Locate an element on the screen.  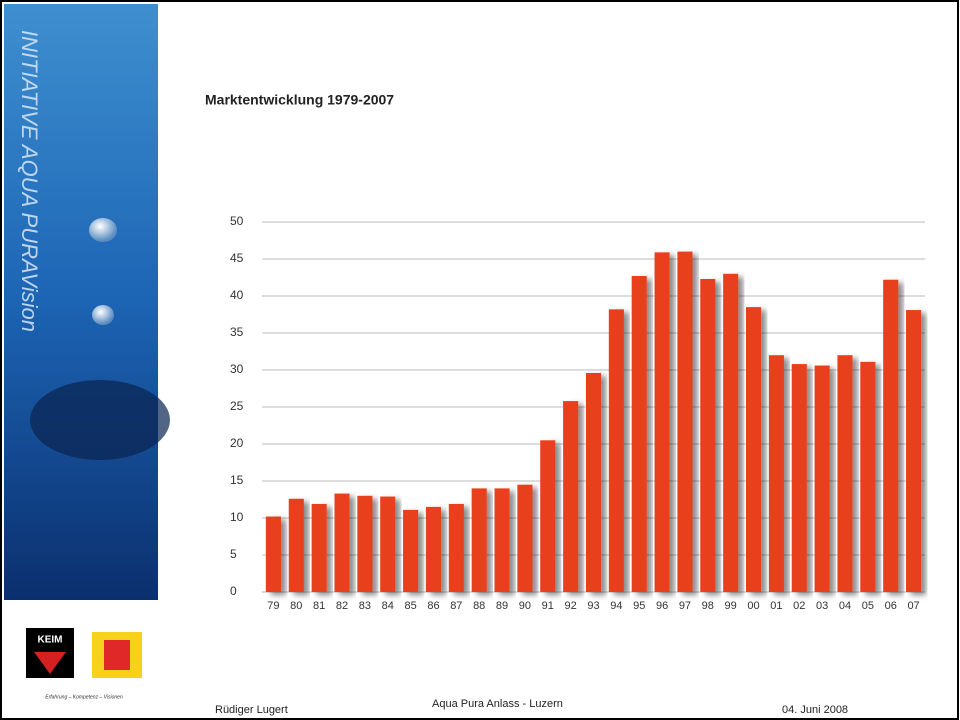
ripple is located at coordinates (100, 420).